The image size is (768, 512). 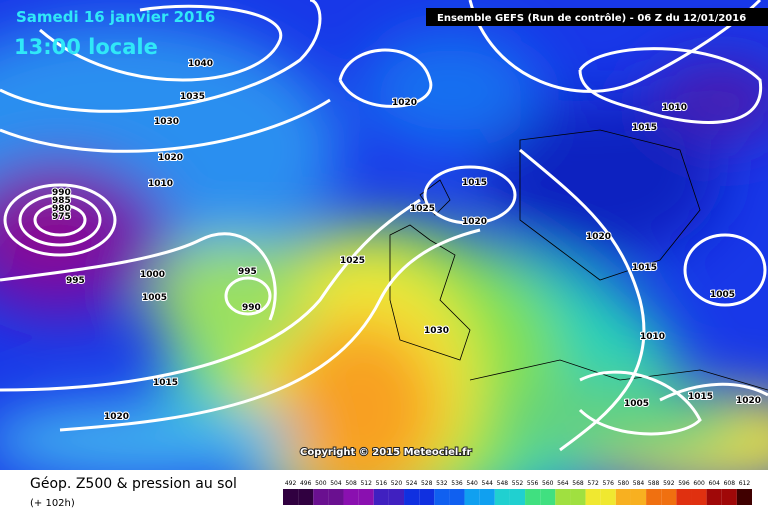 I want to click on scale-label: 504, so click(x=336, y=483).